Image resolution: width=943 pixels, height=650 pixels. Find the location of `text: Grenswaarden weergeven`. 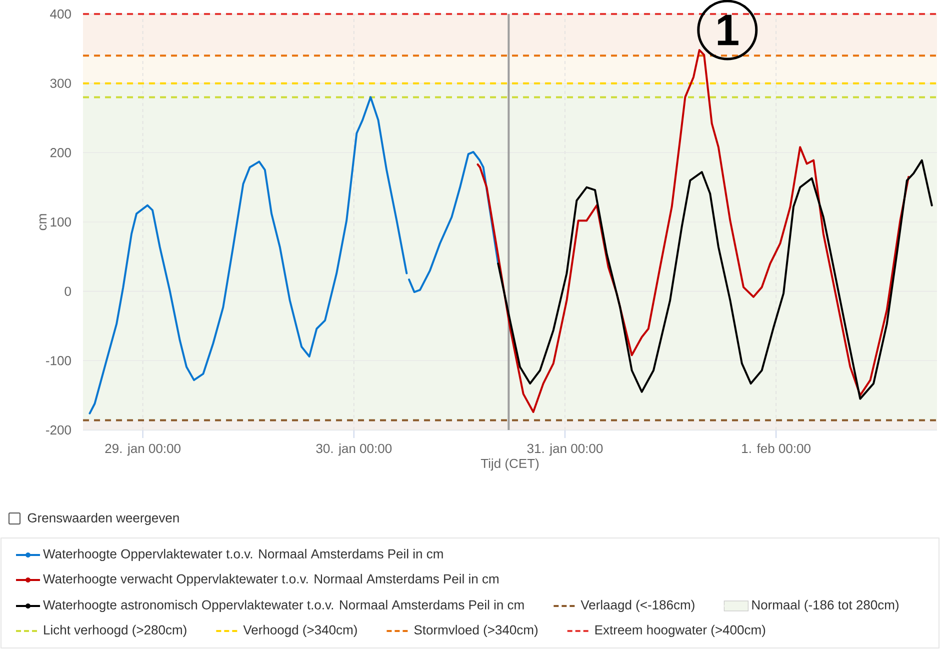

text: Grenswaarden weergeven is located at coordinates (103, 519).